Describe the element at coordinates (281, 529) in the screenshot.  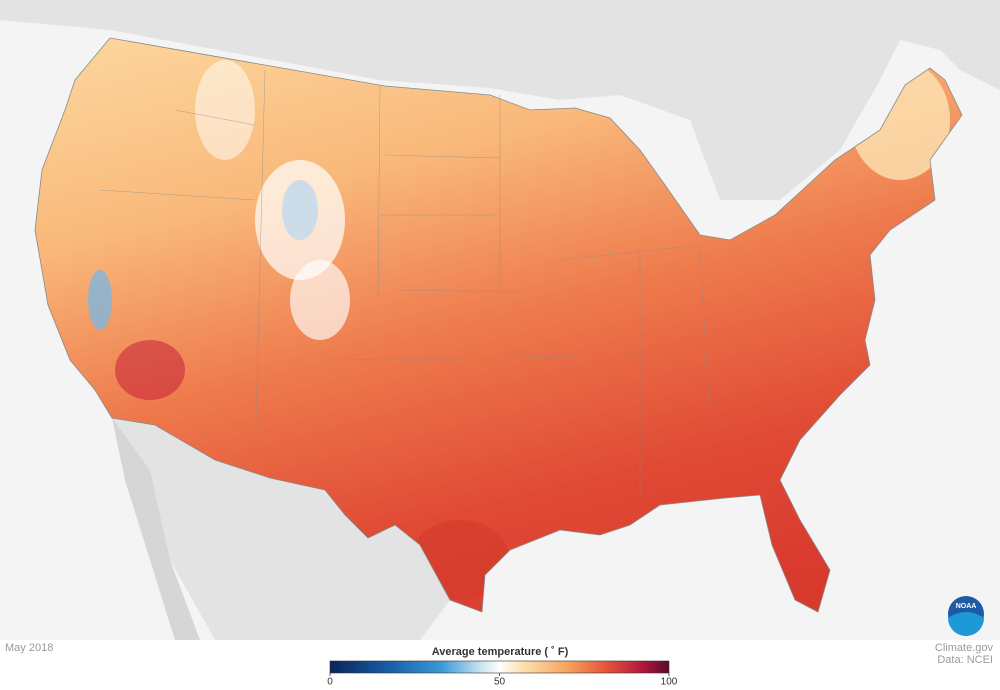
I see `mexico` at that location.